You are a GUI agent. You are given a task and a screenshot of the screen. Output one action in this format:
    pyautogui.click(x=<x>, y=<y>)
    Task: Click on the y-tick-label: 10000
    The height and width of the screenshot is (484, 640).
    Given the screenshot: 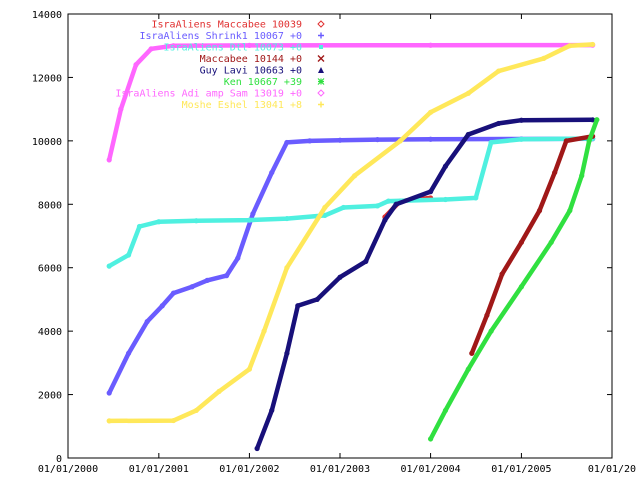 What is the action you would take?
    pyautogui.click(x=47, y=142)
    